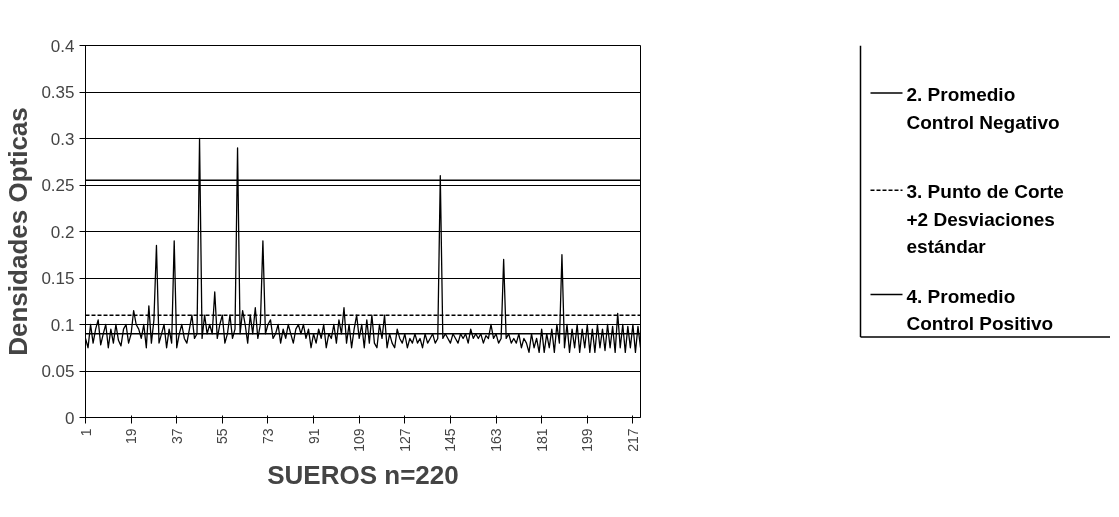  I want to click on x-tick-label: 145, so click(450, 440).